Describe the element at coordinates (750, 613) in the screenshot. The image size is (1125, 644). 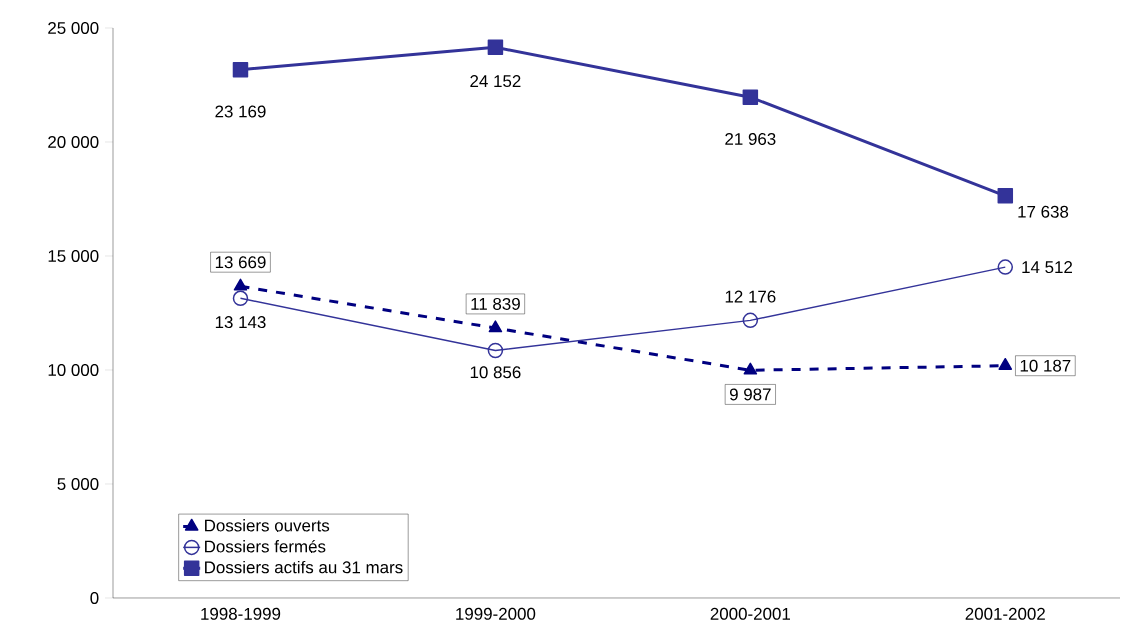
I see `x-tick-label: 2000-2001` at that location.